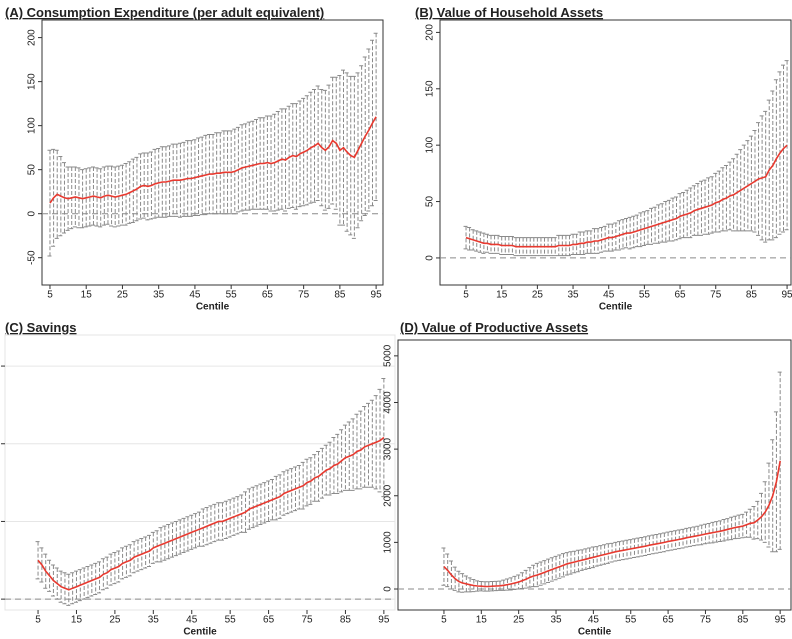 This screenshot has height=639, width=792. I want to click on panel-title: (B) Value of Household Assets, so click(509, 12).